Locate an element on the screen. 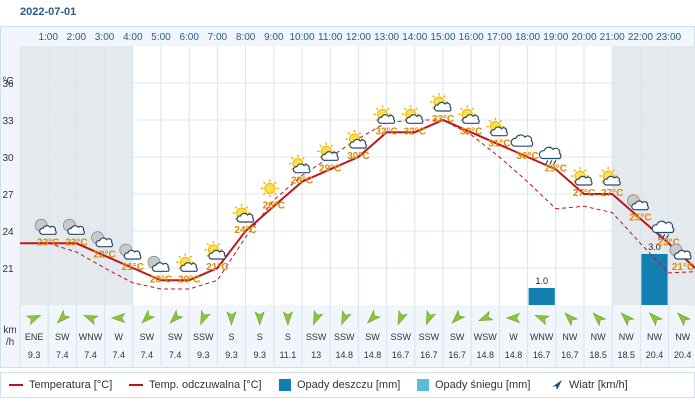 The width and height of the screenshot is (695, 408). legend-snow-label: Opady śniegu [mm] is located at coordinates (483, 385).